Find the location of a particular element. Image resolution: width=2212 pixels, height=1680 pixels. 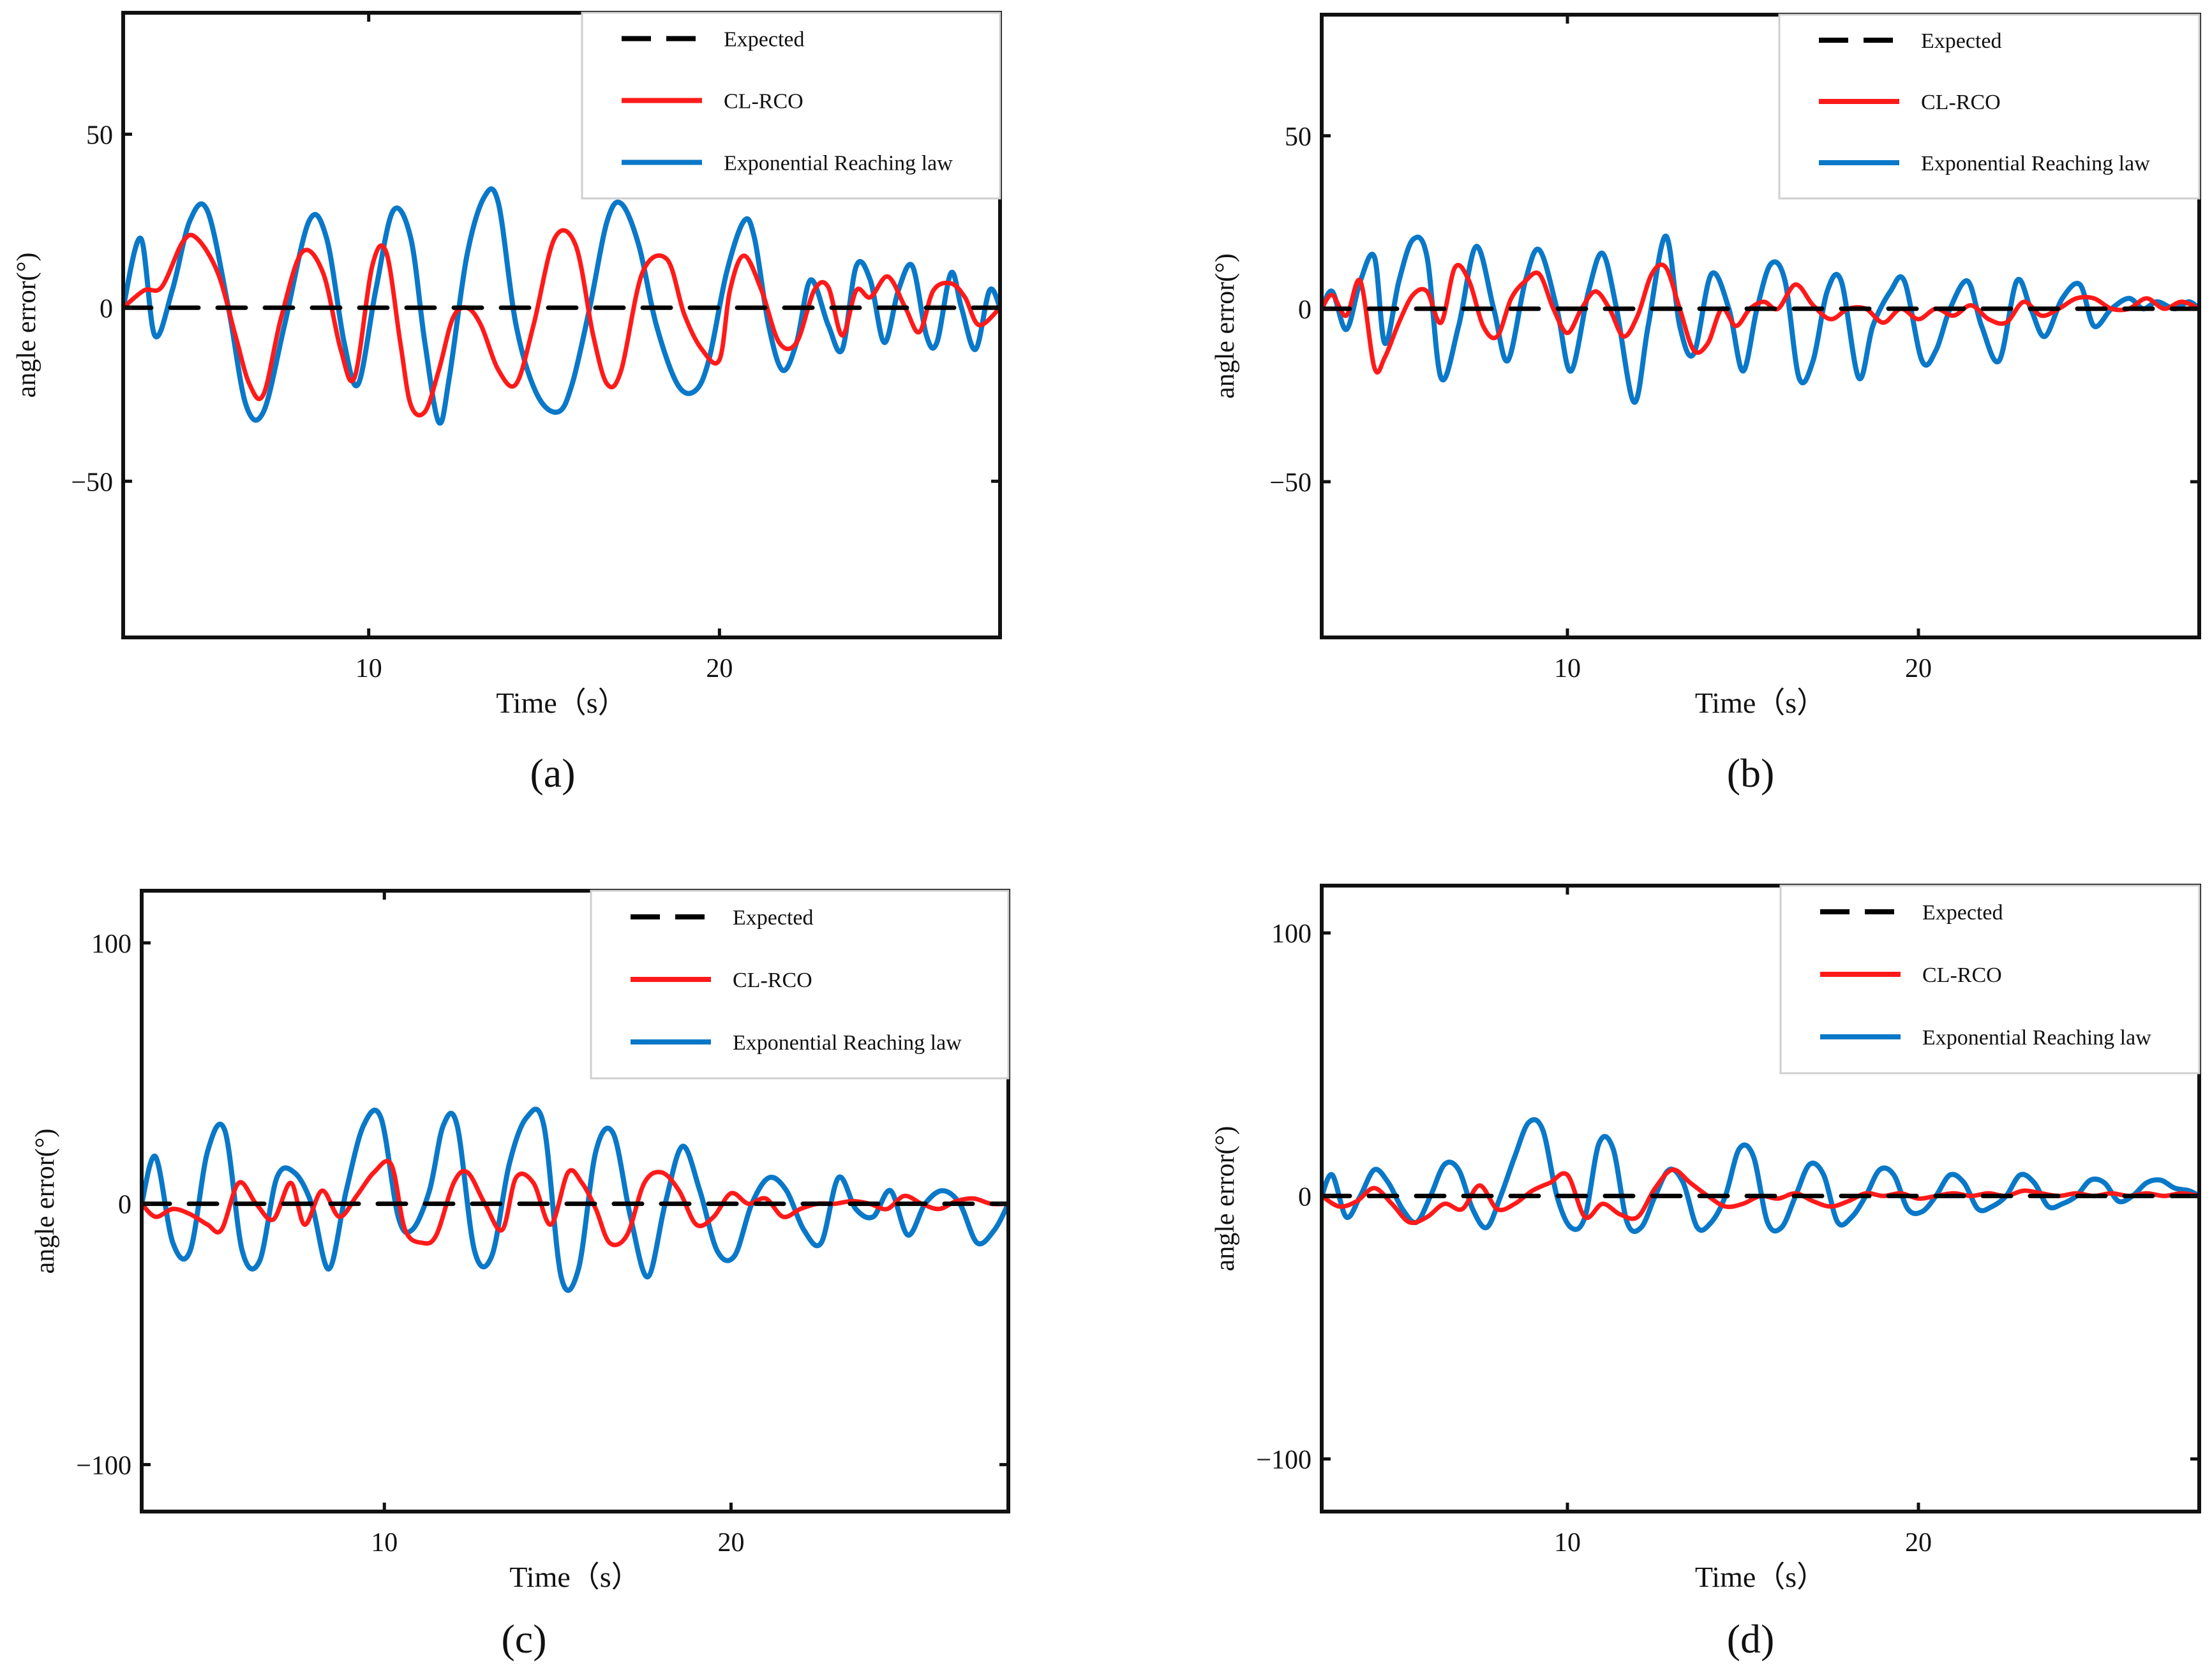

panel-label: (c) is located at coordinates (523, 1639).